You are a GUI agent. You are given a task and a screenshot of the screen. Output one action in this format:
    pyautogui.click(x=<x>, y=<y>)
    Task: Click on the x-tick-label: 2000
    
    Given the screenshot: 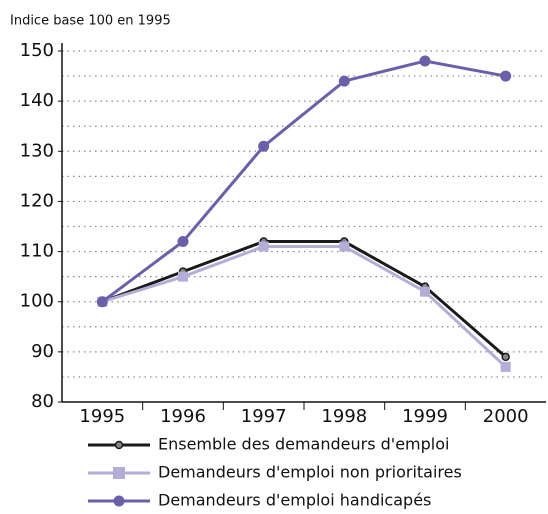 What is the action you would take?
    pyautogui.click(x=506, y=416)
    